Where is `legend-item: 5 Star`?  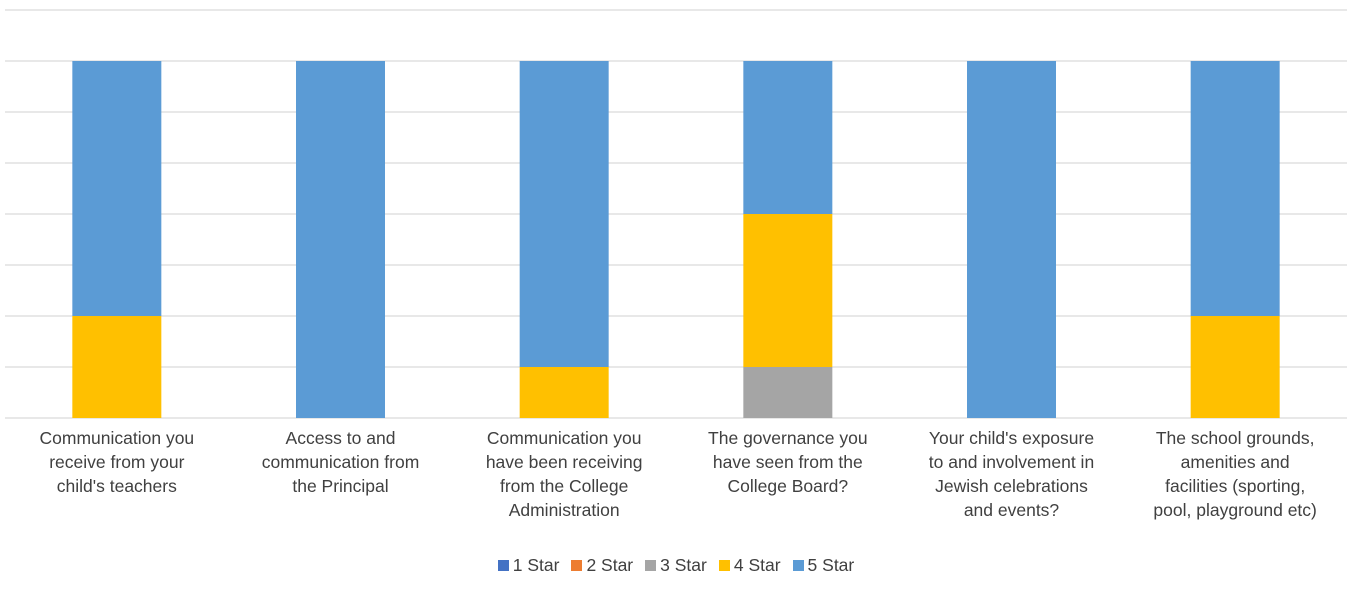 legend-item: 5 Star is located at coordinates (823, 565).